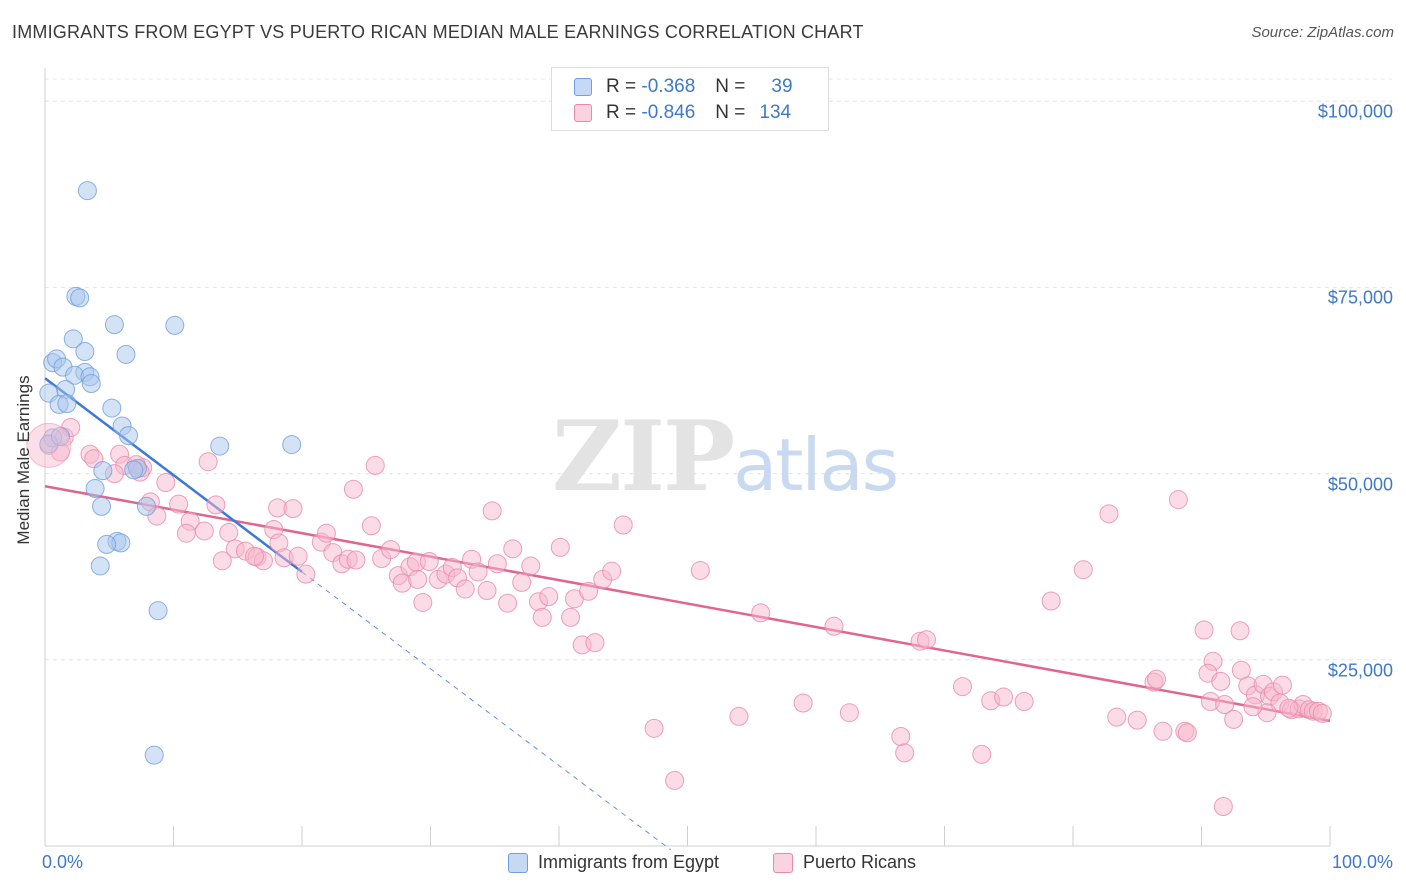  I want to click on legend-row-egypt: R = -0.368 N = 39, so click(683, 87).